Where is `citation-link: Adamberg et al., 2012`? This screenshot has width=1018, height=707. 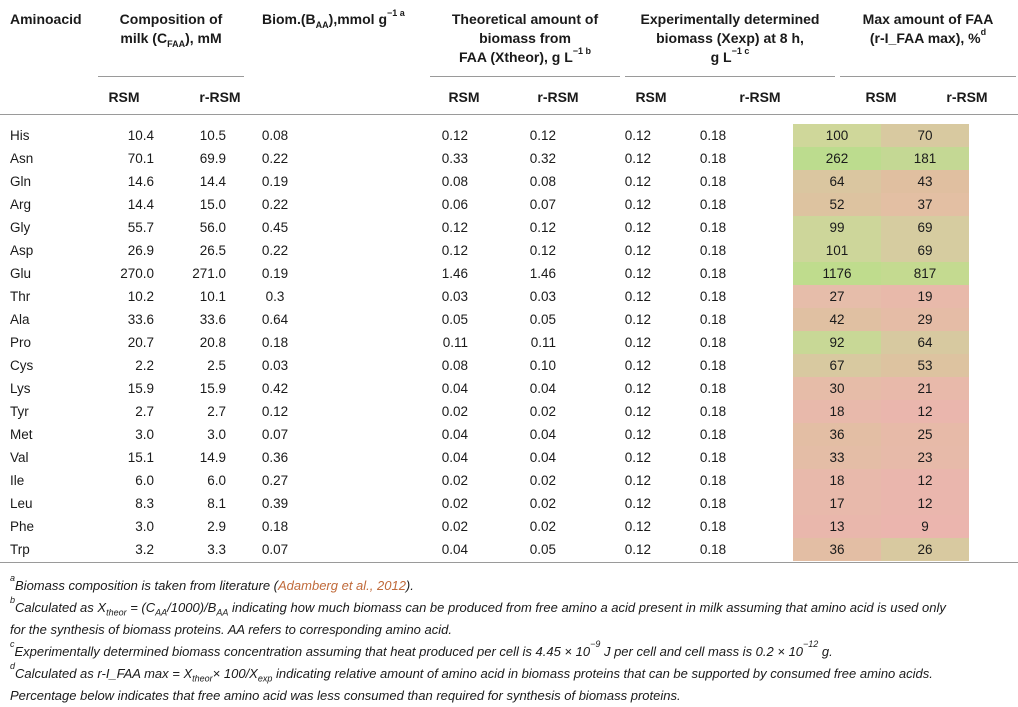
citation-link: Adamberg et al., 2012 is located at coordinates (342, 585).